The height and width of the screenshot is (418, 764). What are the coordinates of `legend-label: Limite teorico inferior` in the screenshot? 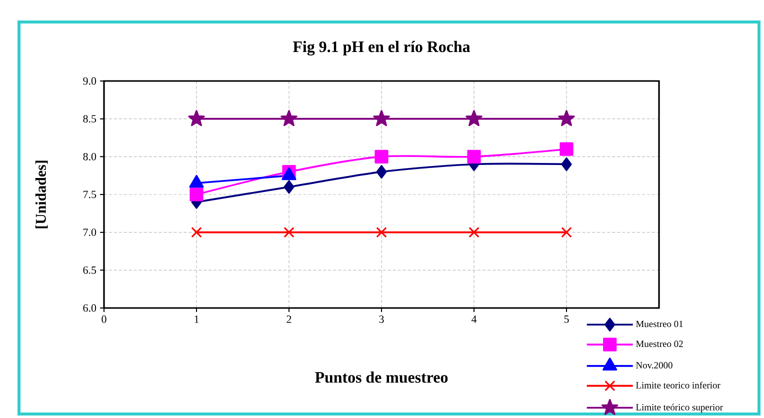 It's located at (678, 385).